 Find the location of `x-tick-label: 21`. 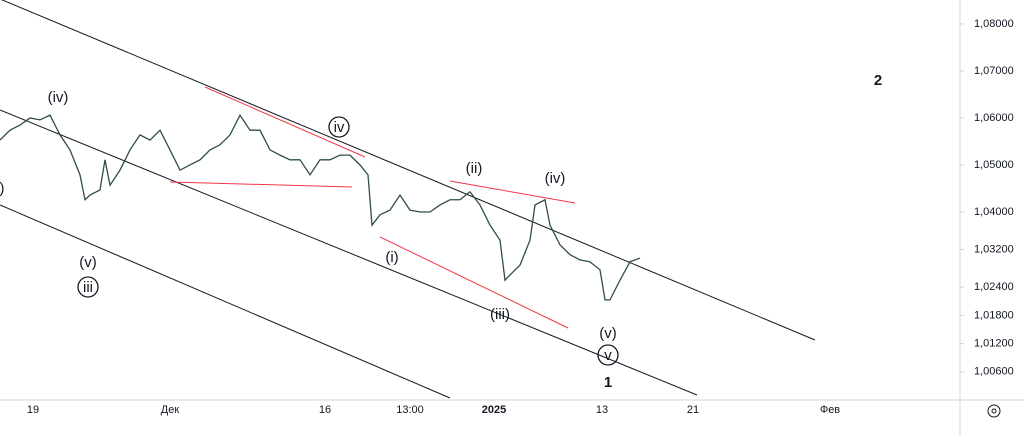

x-tick-label: 21 is located at coordinates (693, 410).